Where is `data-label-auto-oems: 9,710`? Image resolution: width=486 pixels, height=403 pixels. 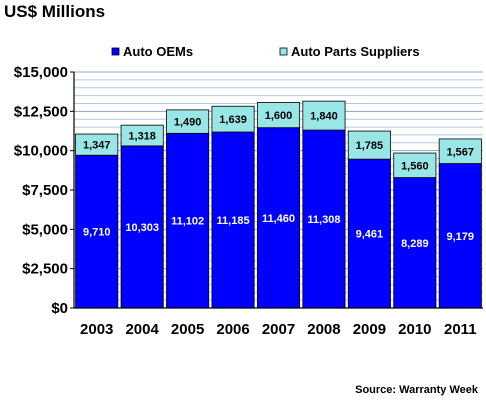 data-label-auto-oems: 9,710 is located at coordinates (97, 233).